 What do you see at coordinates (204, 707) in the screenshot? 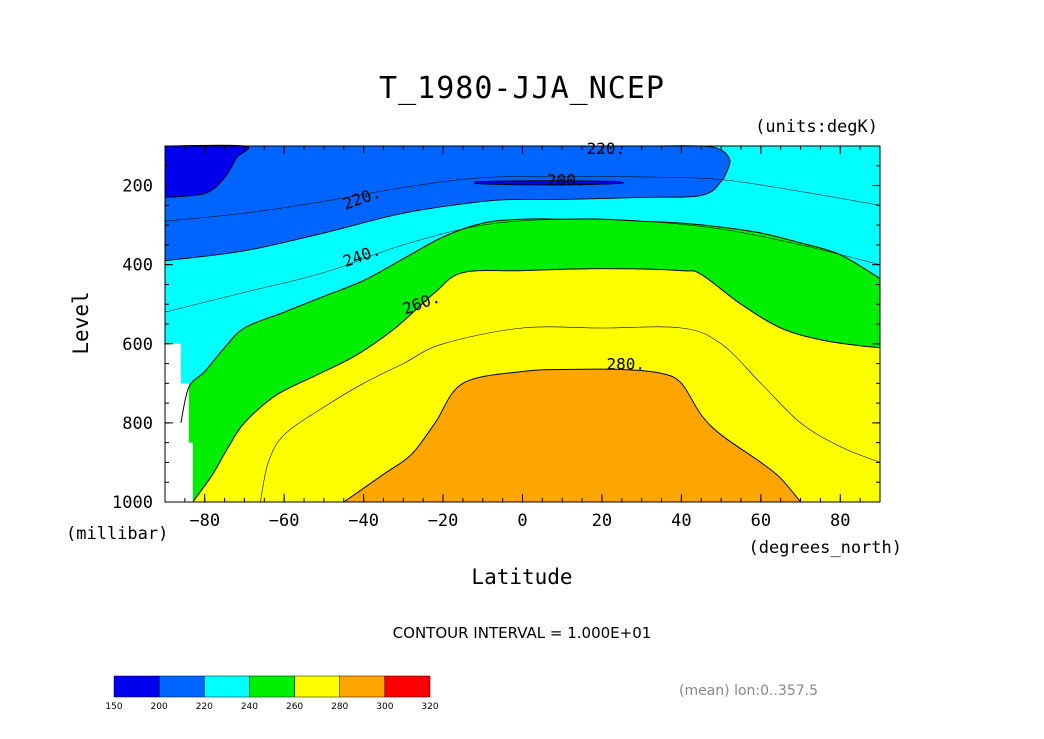
I see `colorbar-tick-label: 220` at bounding box center [204, 707].